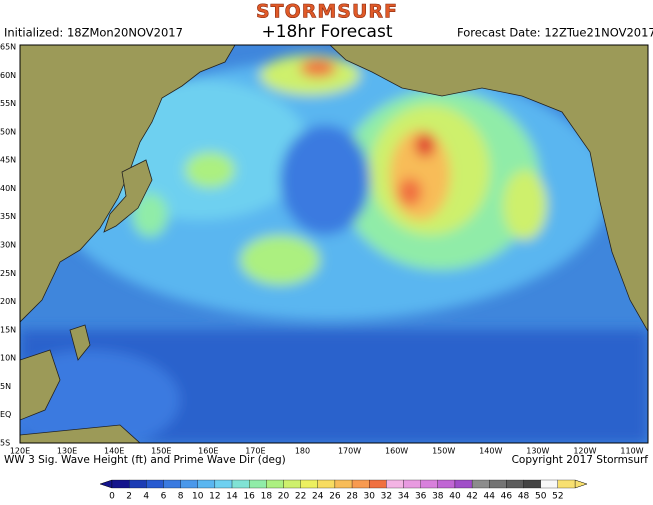  I want to click on colorbar-label: 34, so click(404, 497).